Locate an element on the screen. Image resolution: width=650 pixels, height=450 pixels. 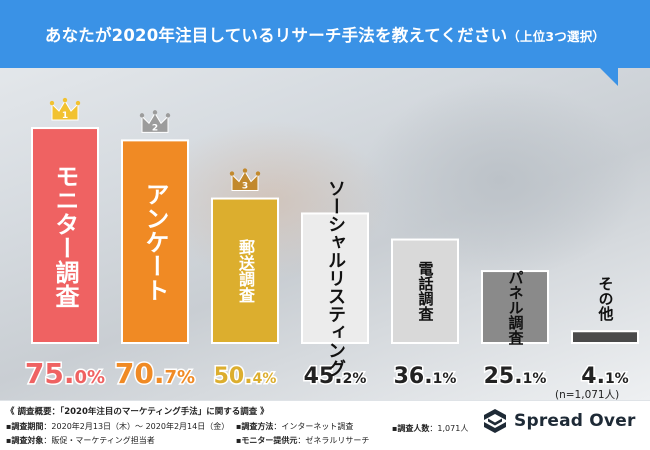
chart-title-main: あなたが2020年注目しているリサーチ手法を教えてください is located at coordinates (276, 35).